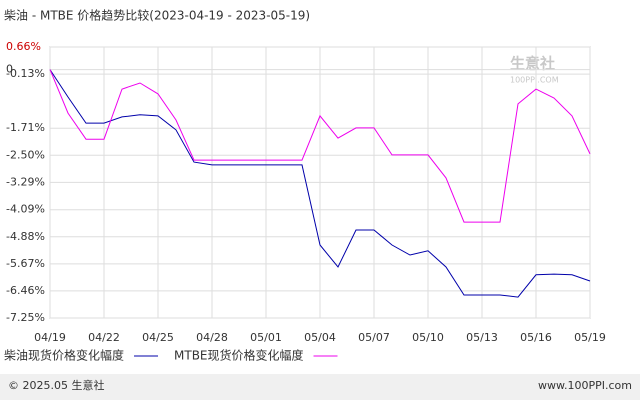  Describe the element at coordinates (104, 337) in the screenshot. I see `x-tick-label: 04/22` at that location.